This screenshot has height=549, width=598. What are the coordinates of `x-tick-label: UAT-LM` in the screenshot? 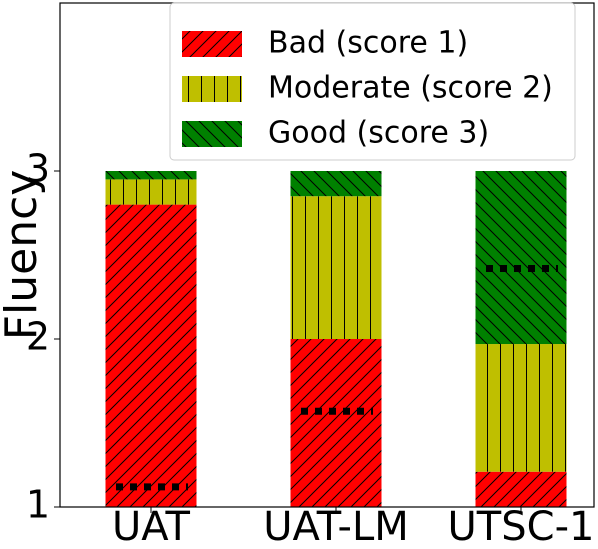 It's located at (336, 526).